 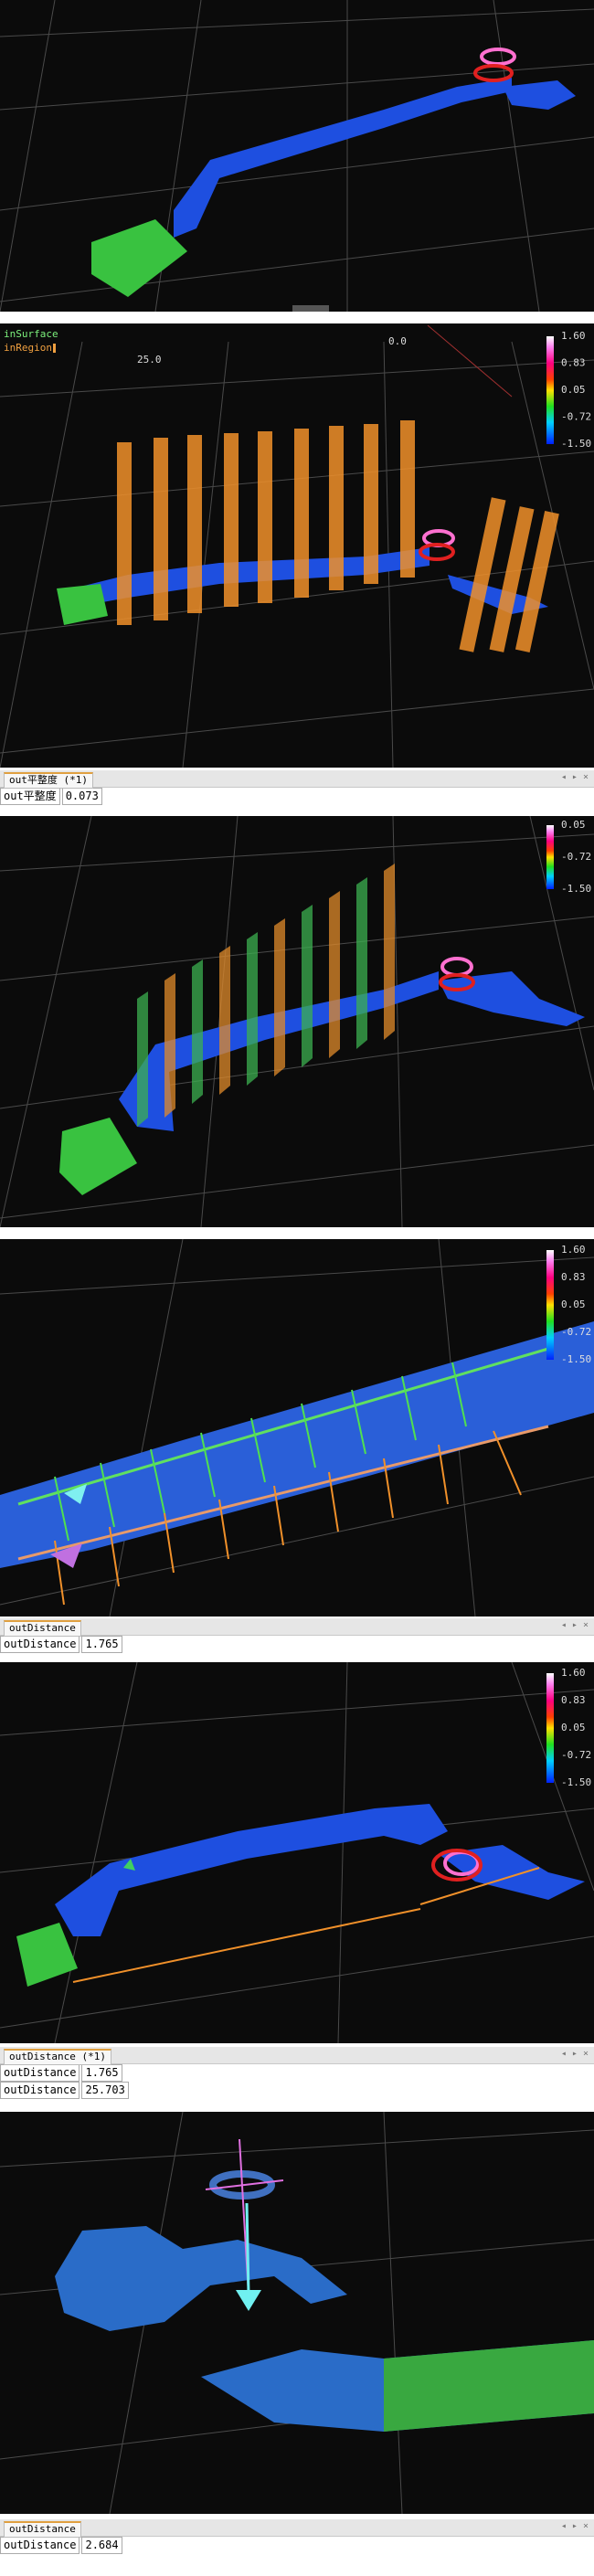 What do you see at coordinates (57, 2057) in the screenshot?
I see `tab: outDistance (*1)` at bounding box center [57, 2057].